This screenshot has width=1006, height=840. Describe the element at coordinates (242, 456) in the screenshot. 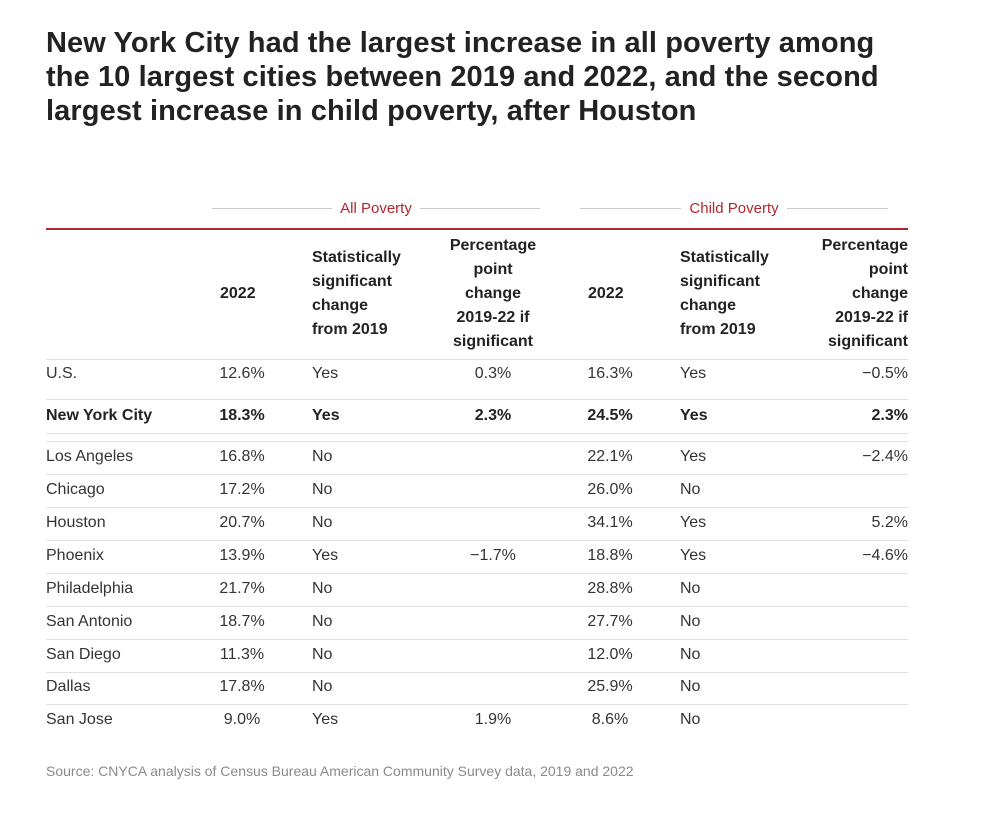

I see `table-cell-all-2022: 16.8%` at that location.